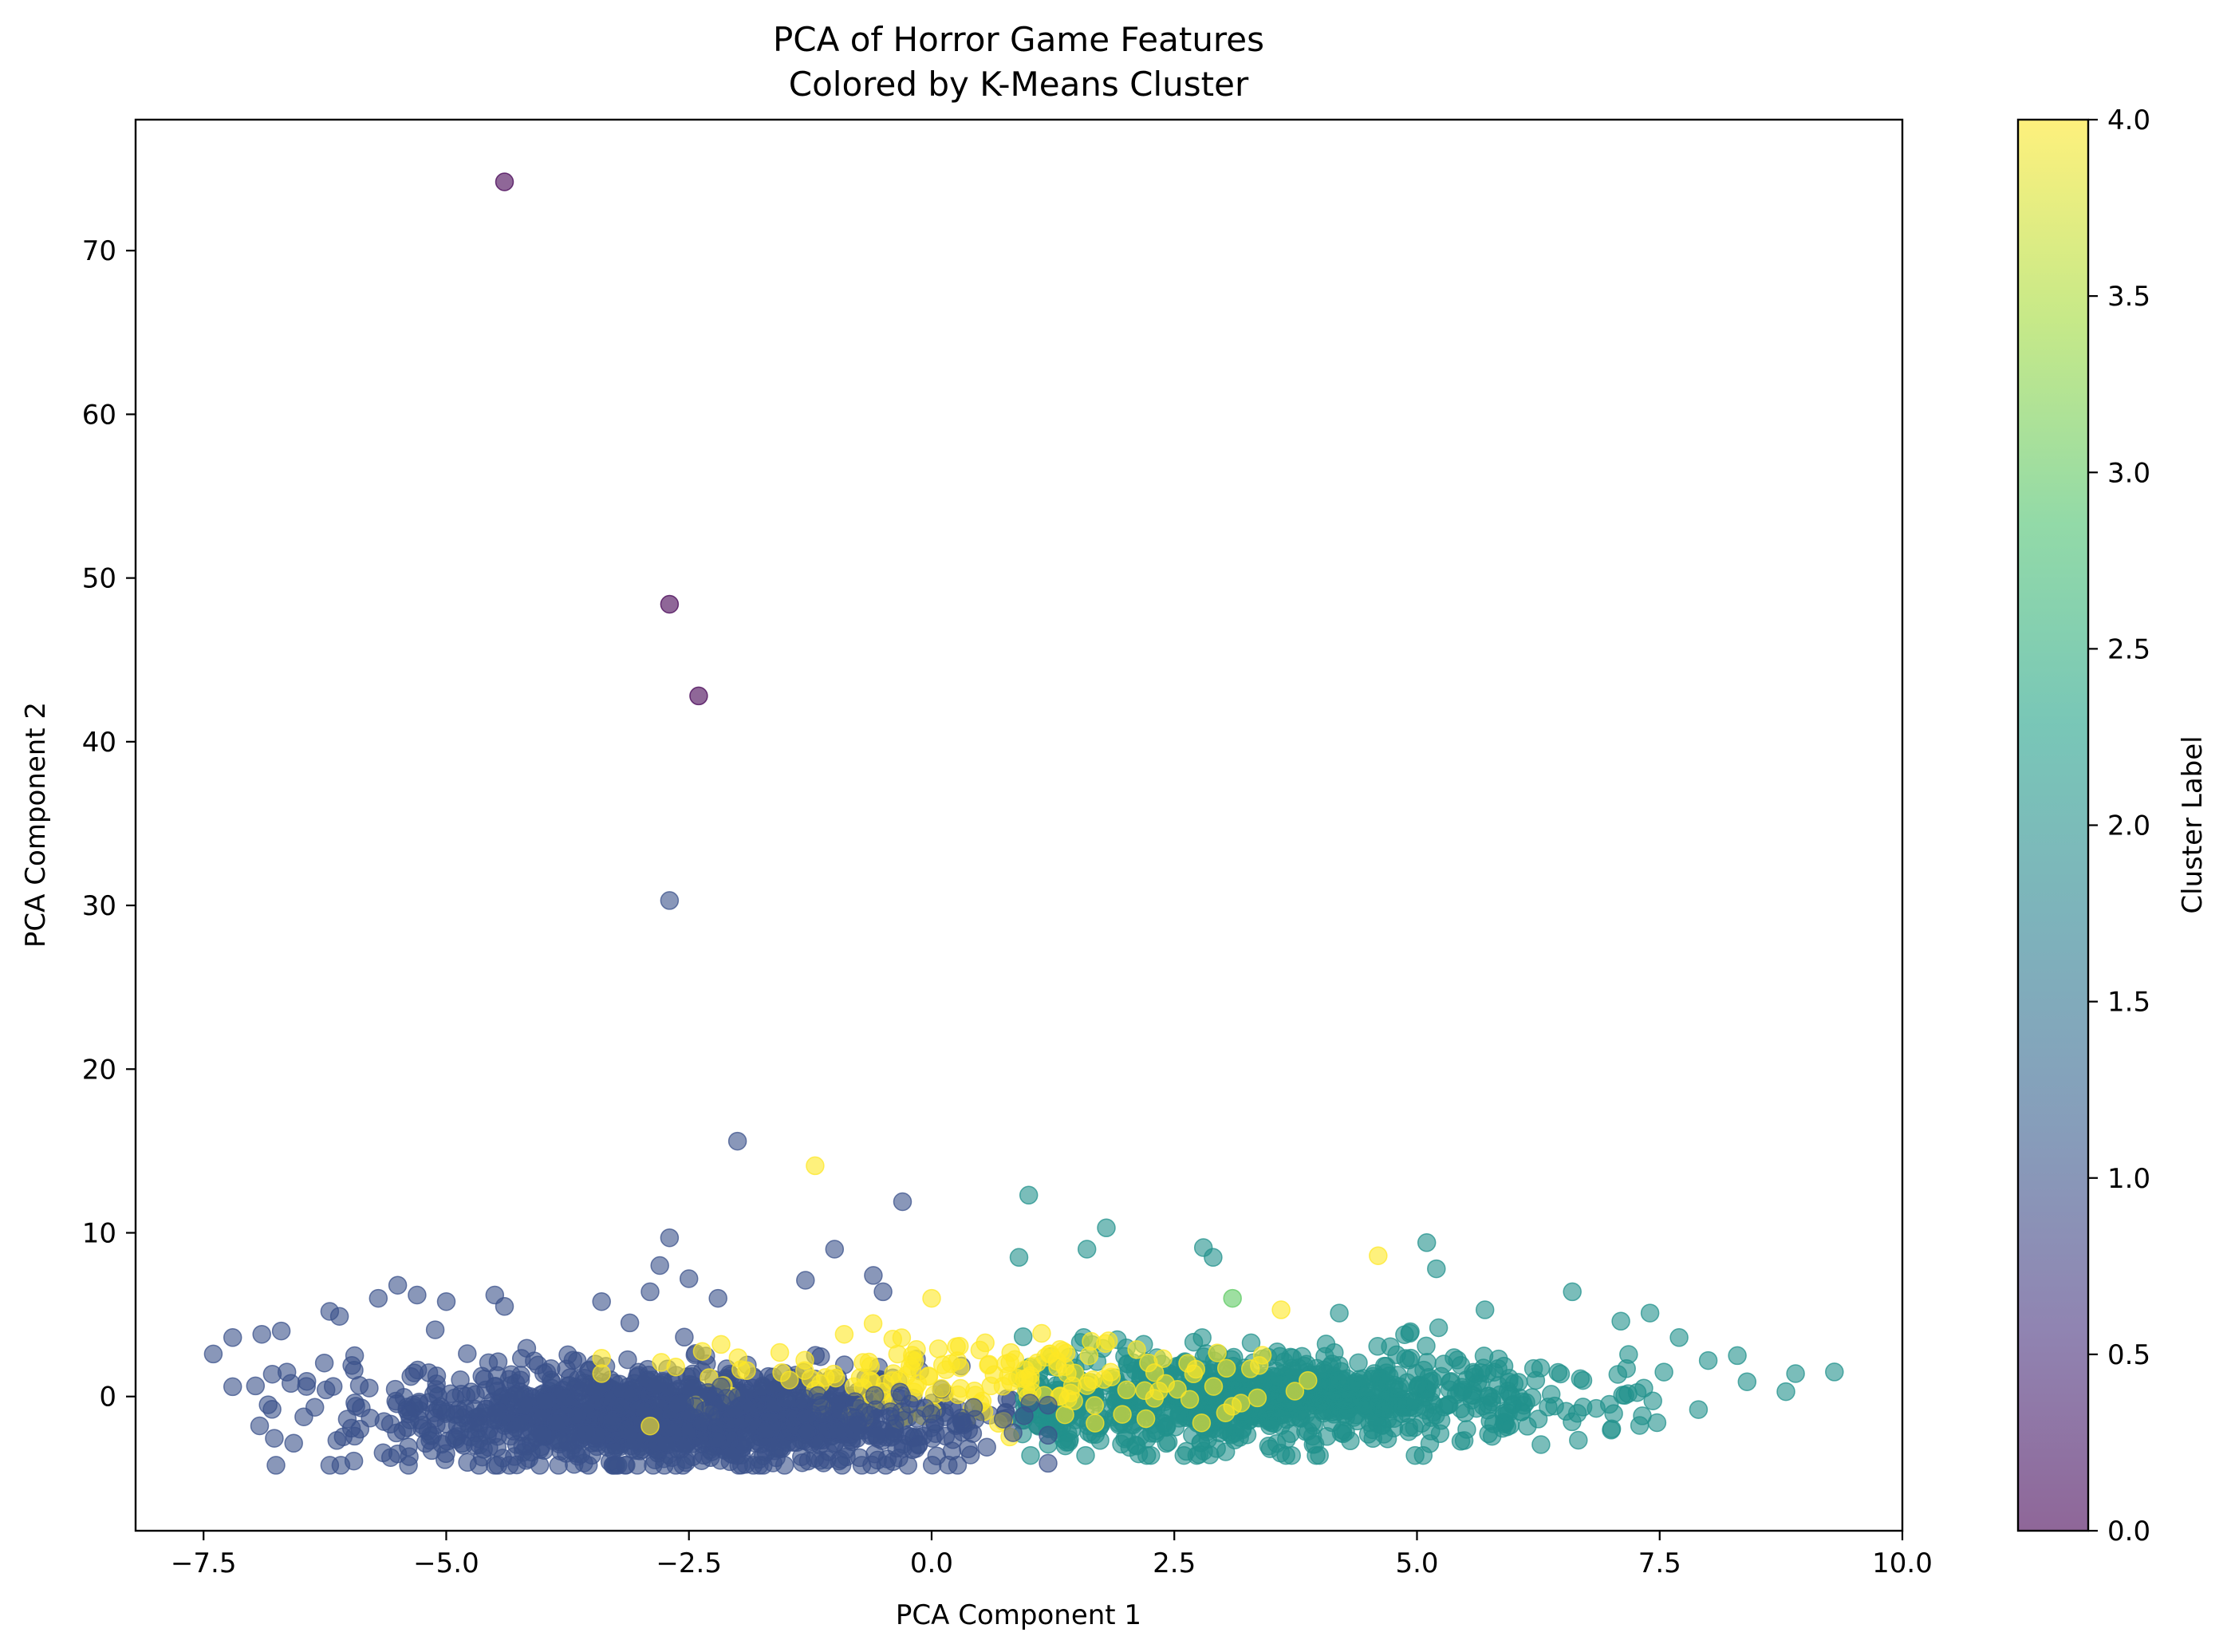 This screenshot has width=2227, height=1652. What do you see at coordinates (2129, 826) in the screenshot?
I see `colorbar-tick-label: 2.0` at bounding box center [2129, 826].